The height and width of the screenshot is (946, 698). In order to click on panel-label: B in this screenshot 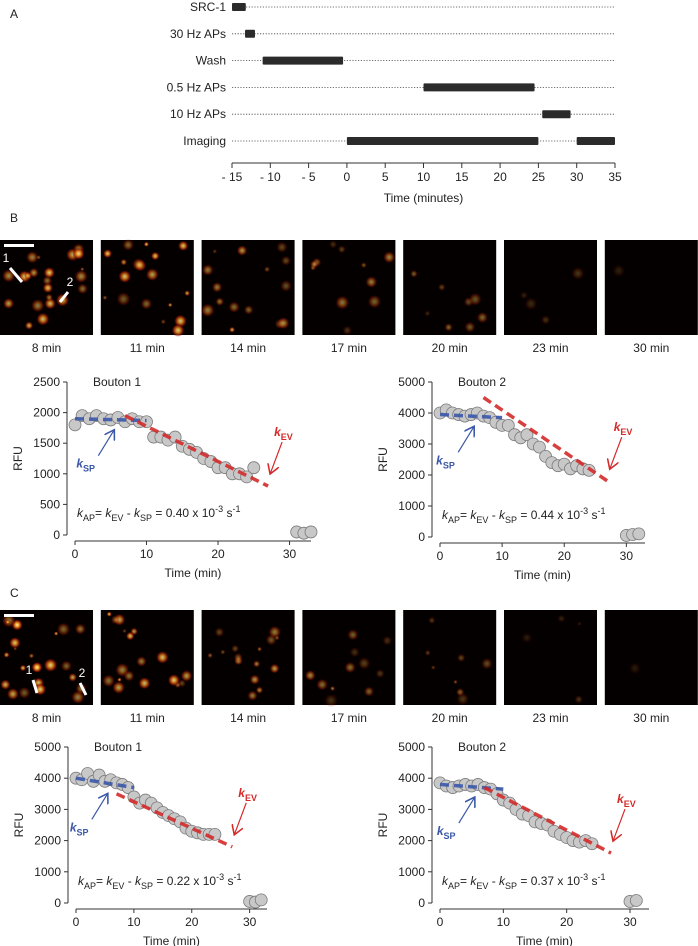, I will do `click(14, 218)`.